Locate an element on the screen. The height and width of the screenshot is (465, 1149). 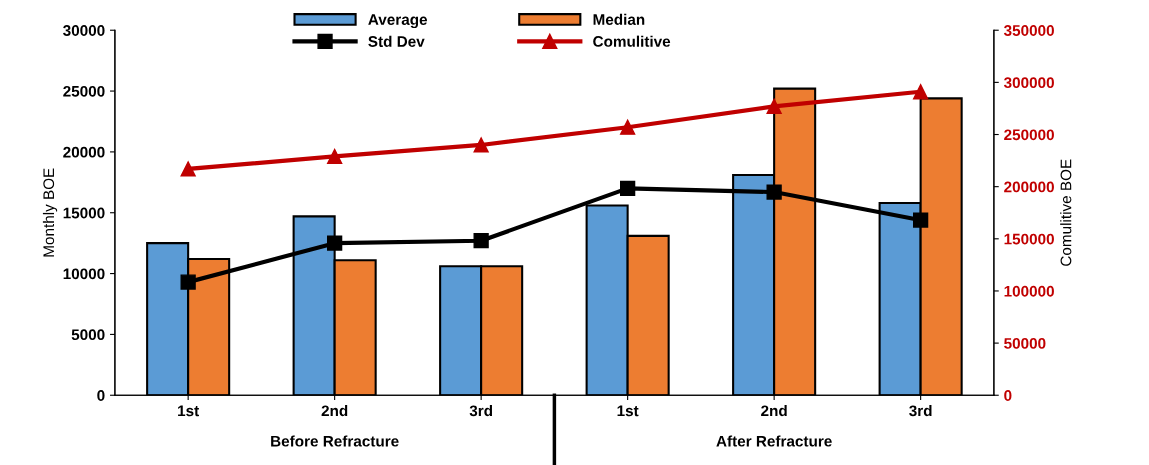
y2-tick-label: 300000 is located at coordinates (1028, 83).